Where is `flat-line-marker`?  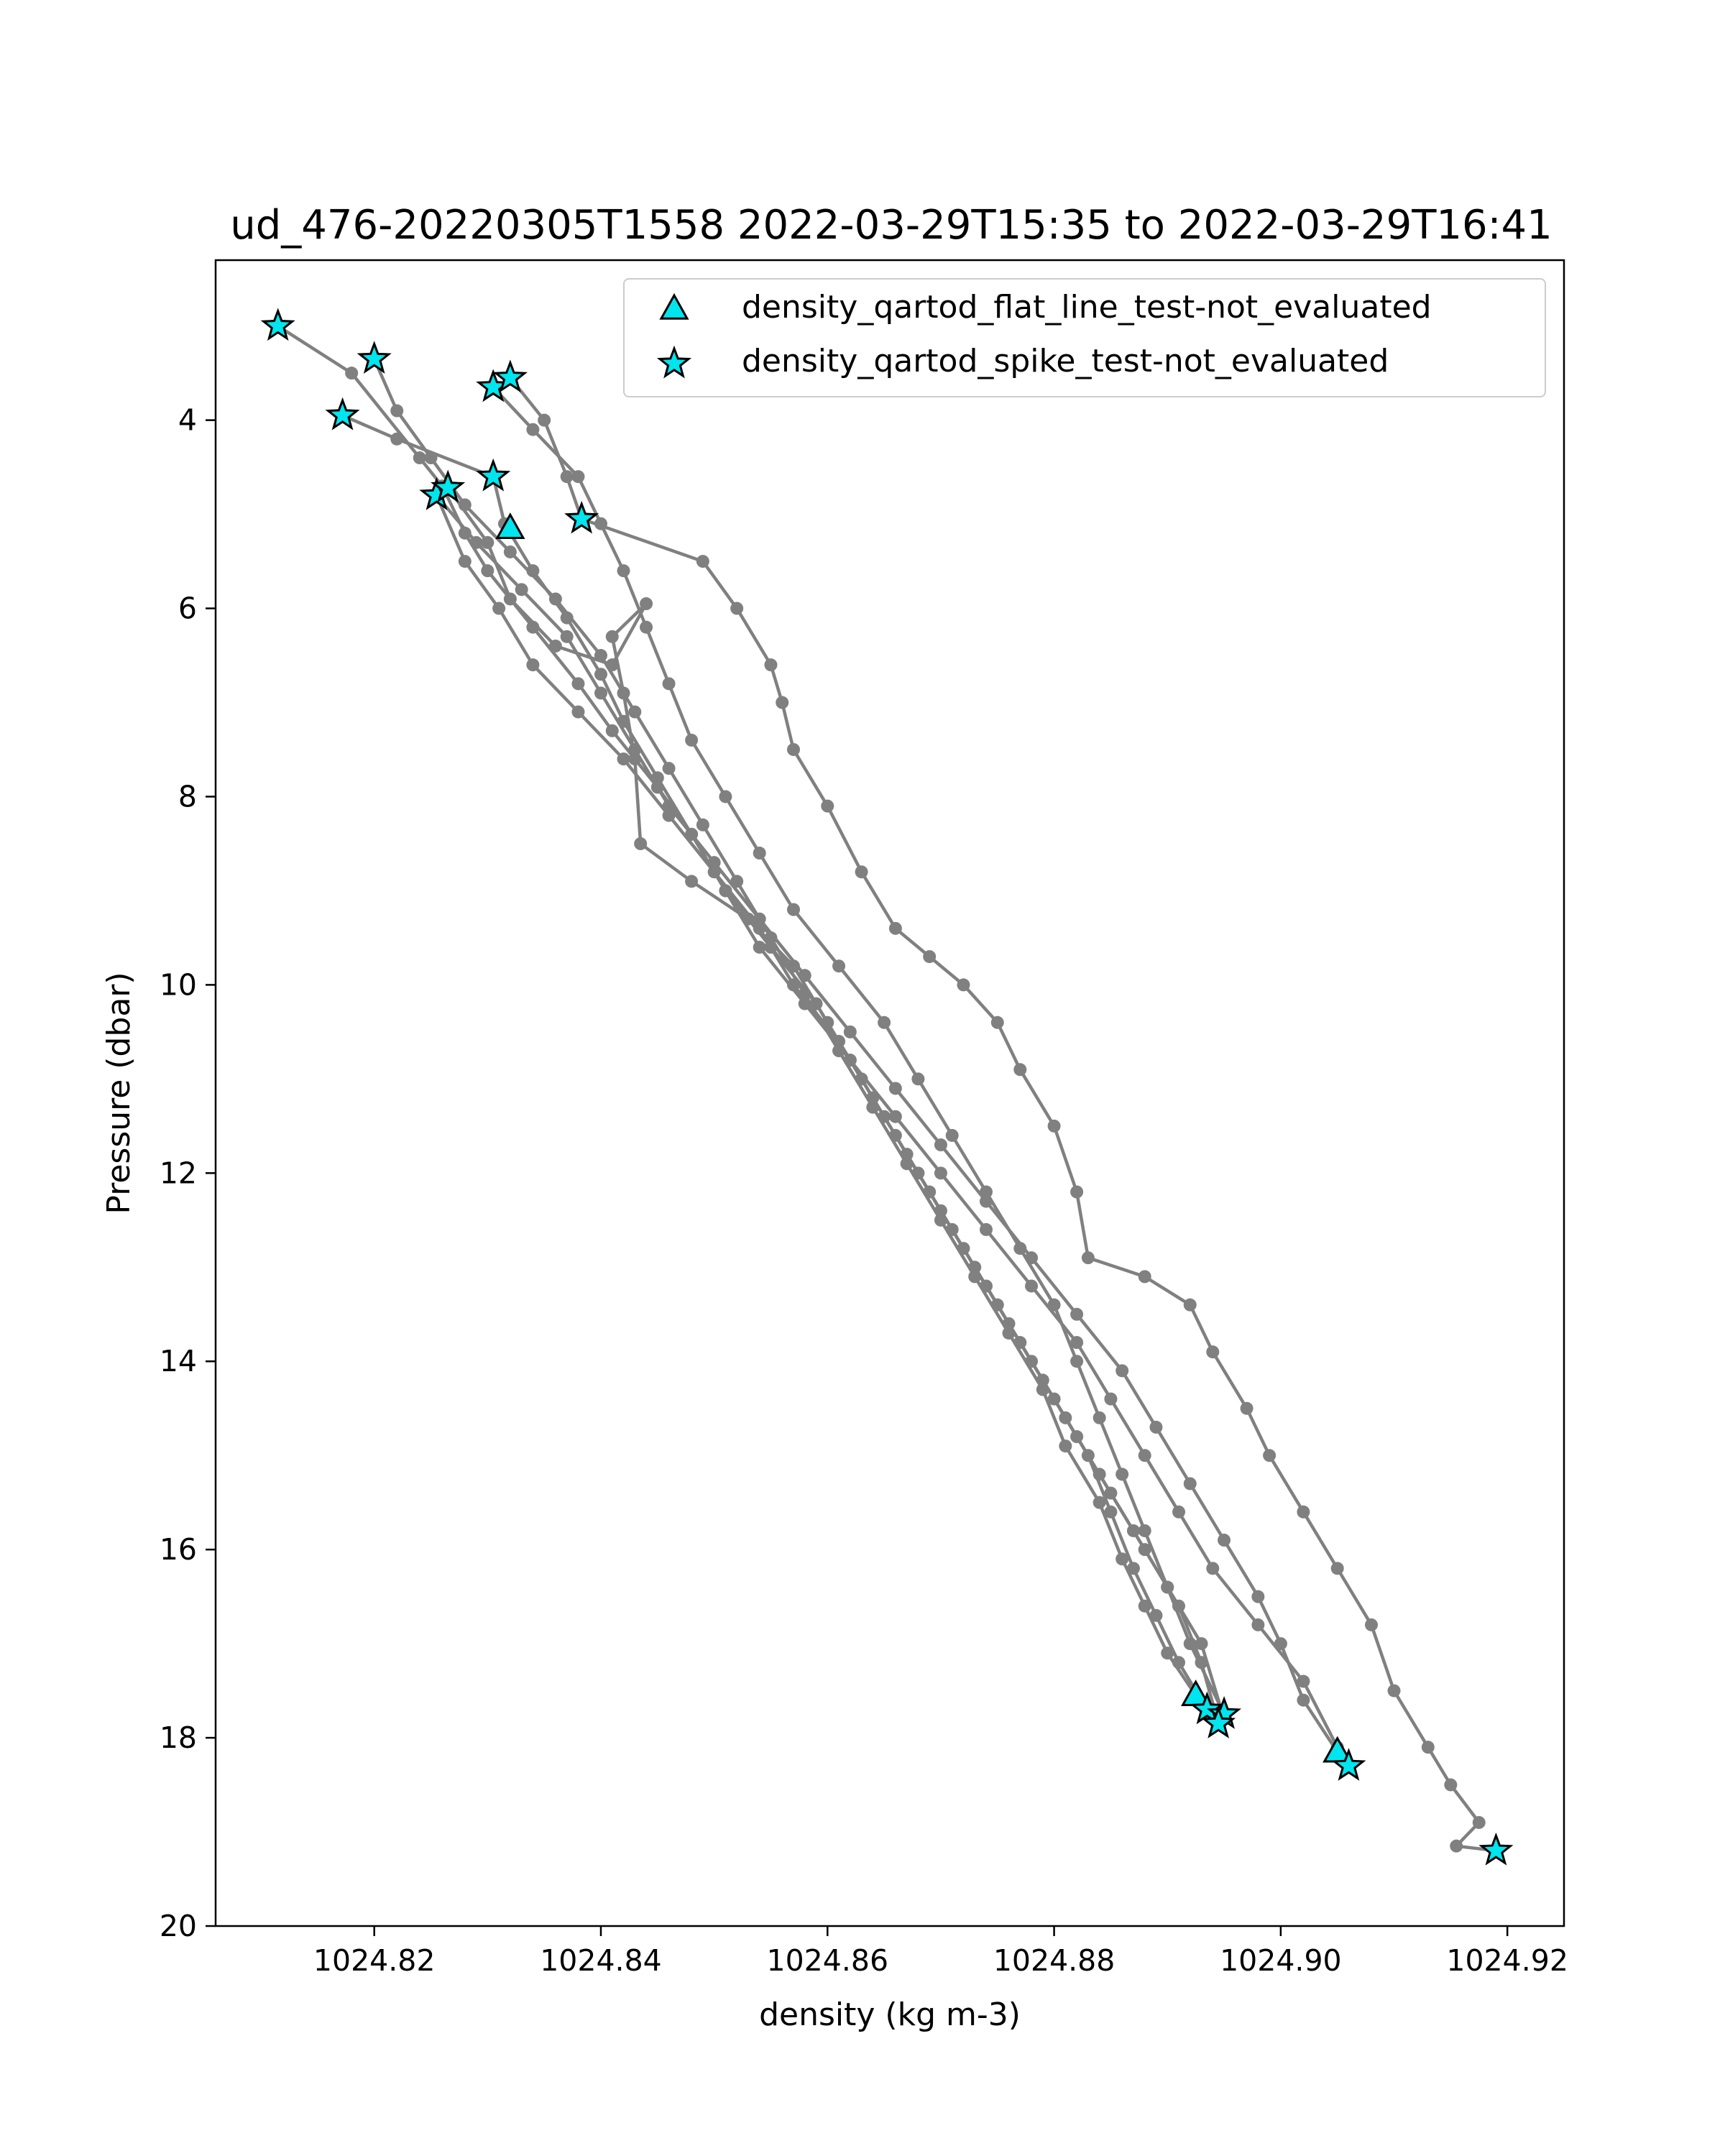
flat-line-marker is located at coordinates (510, 526).